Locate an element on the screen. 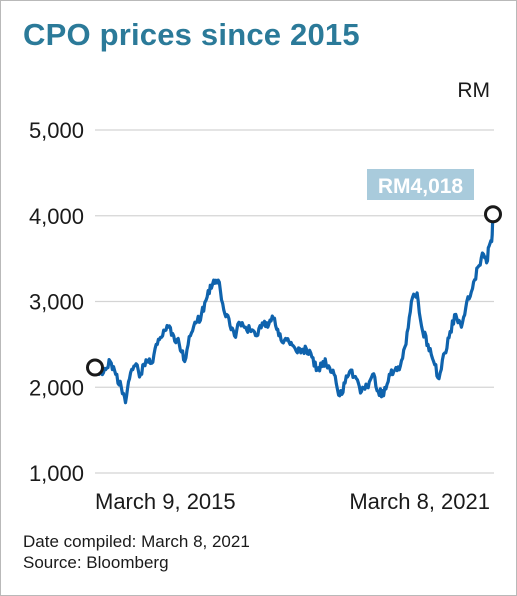 This screenshot has height=596, width=517. y-axis-unit-label: RM is located at coordinates (473, 90).